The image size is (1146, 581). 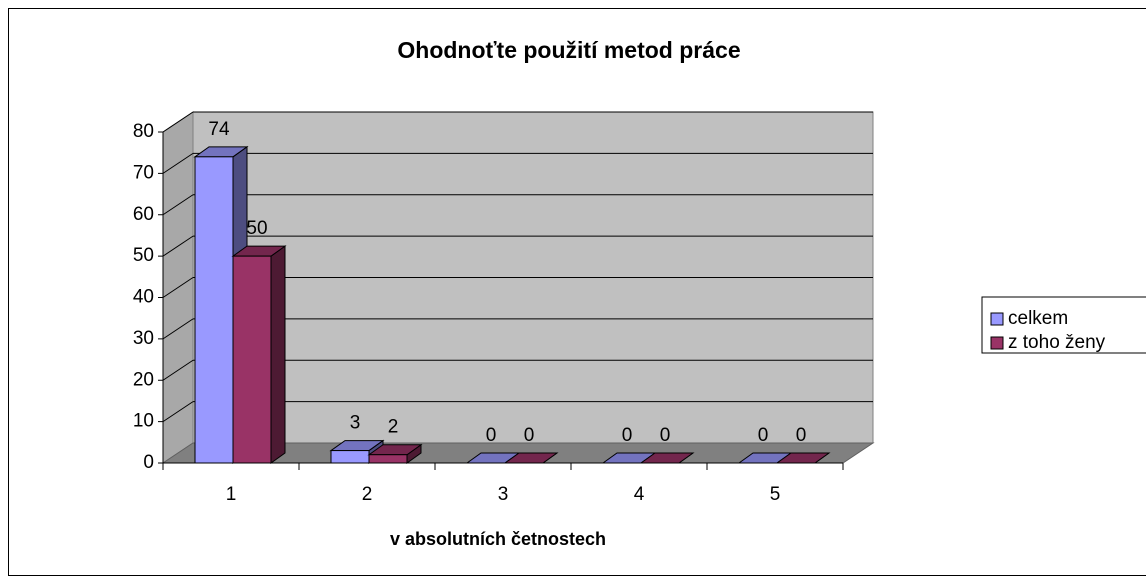 I want to click on y-tick-label: 10, so click(x=143, y=421).